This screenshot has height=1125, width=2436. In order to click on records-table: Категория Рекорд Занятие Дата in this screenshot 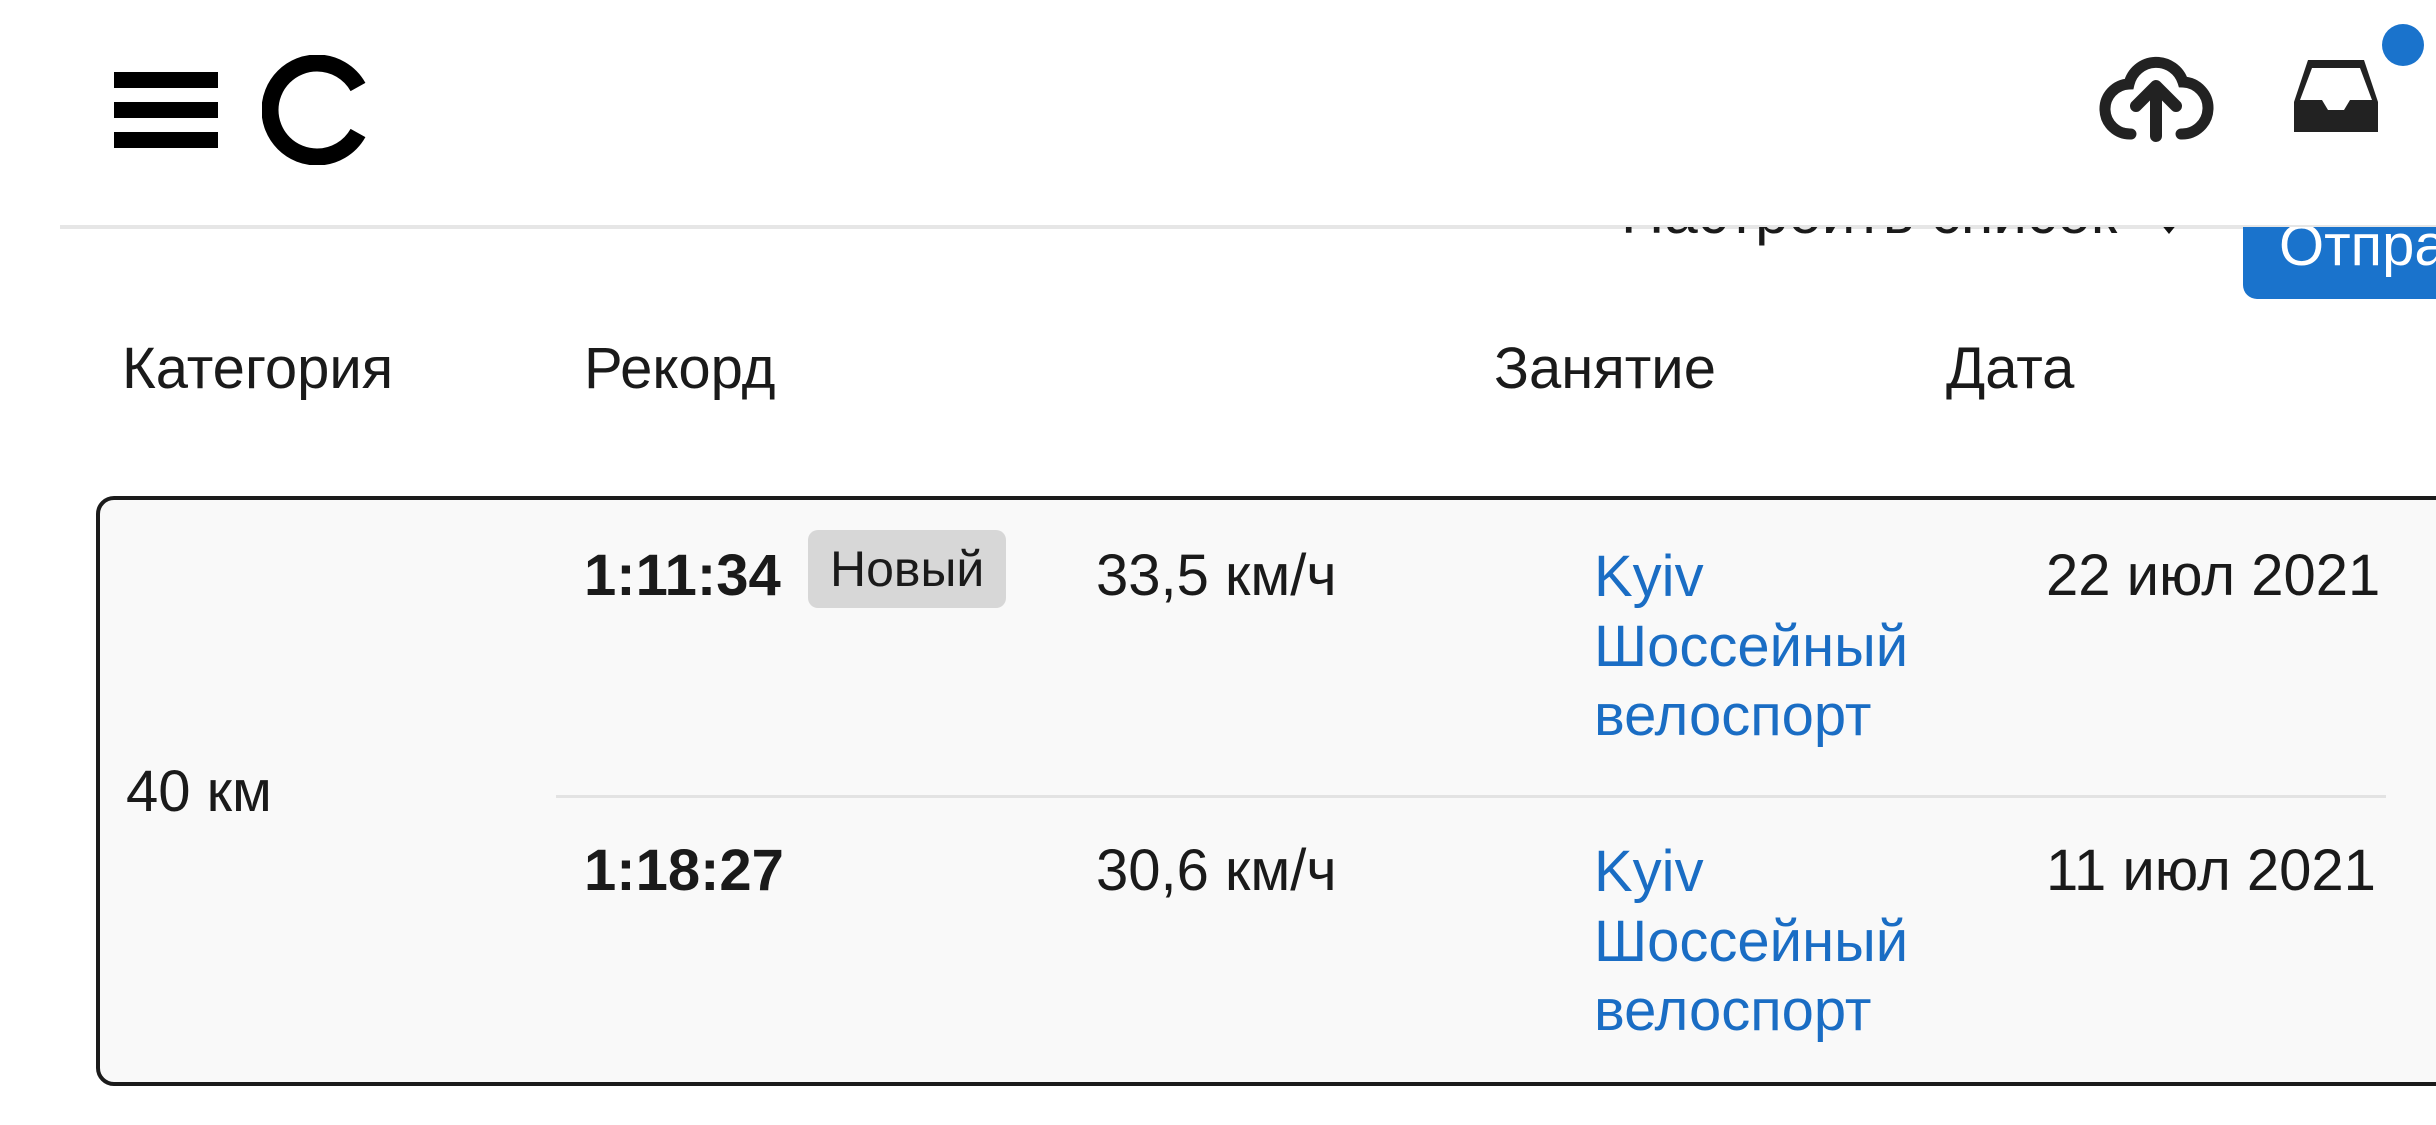, I will do `click(1218, 410)`.